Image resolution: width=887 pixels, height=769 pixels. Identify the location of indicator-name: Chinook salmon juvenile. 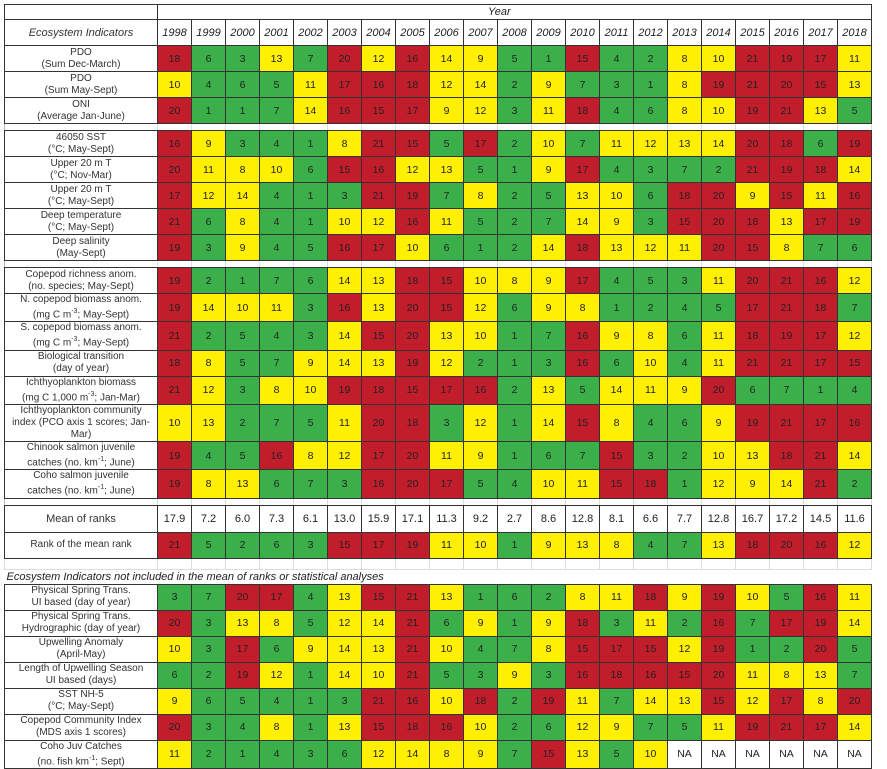
(81, 447).